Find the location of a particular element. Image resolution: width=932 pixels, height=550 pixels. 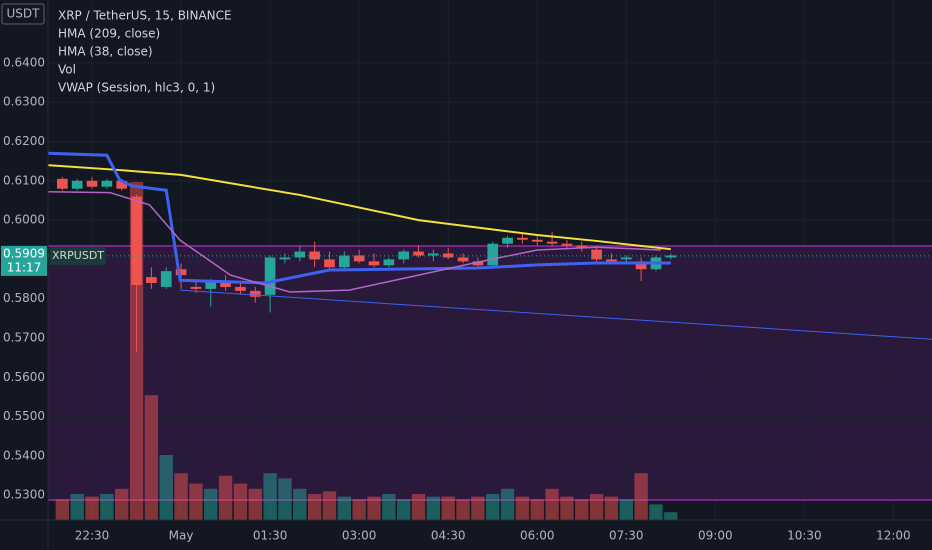

legend-item: VWAP (Session, hlc3, 0, 1) is located at coordinates (136, 88).